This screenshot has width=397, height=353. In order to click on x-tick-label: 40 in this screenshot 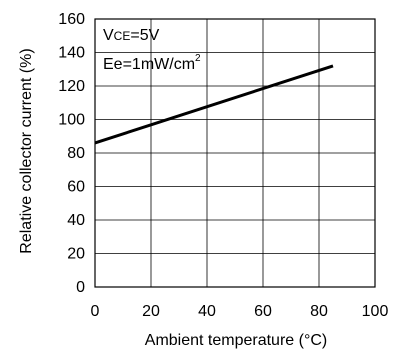, I will do `click(207, 311)`.